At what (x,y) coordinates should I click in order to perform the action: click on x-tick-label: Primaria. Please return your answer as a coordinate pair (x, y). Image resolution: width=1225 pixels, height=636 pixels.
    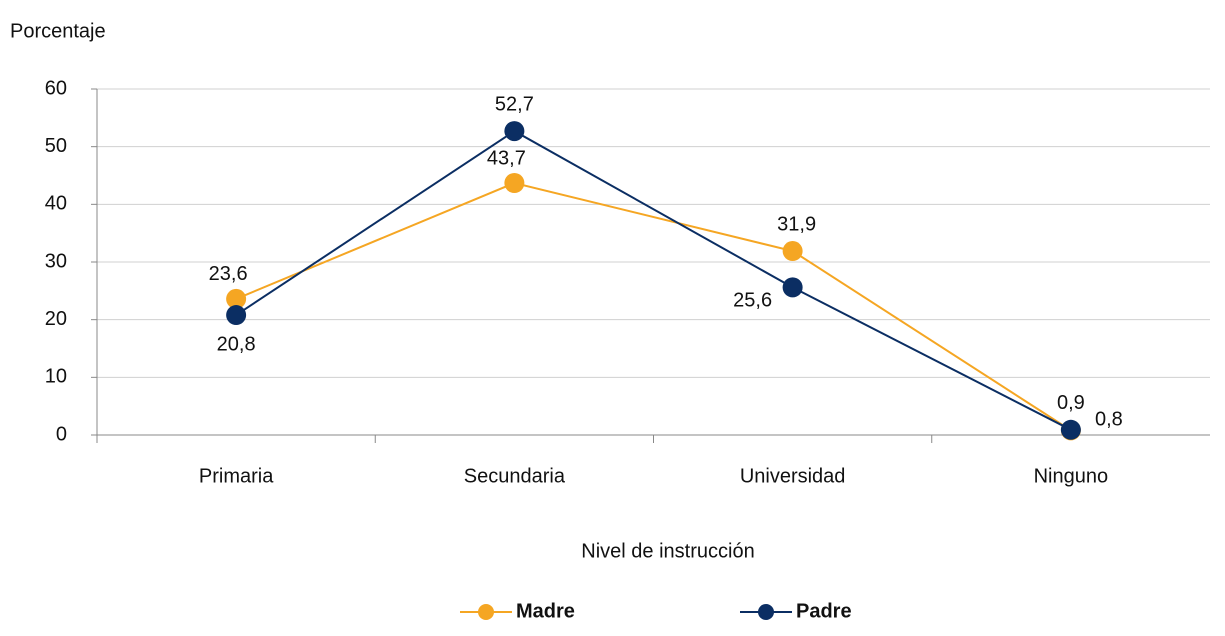
    Looking at the image, I should click on (236, 476).